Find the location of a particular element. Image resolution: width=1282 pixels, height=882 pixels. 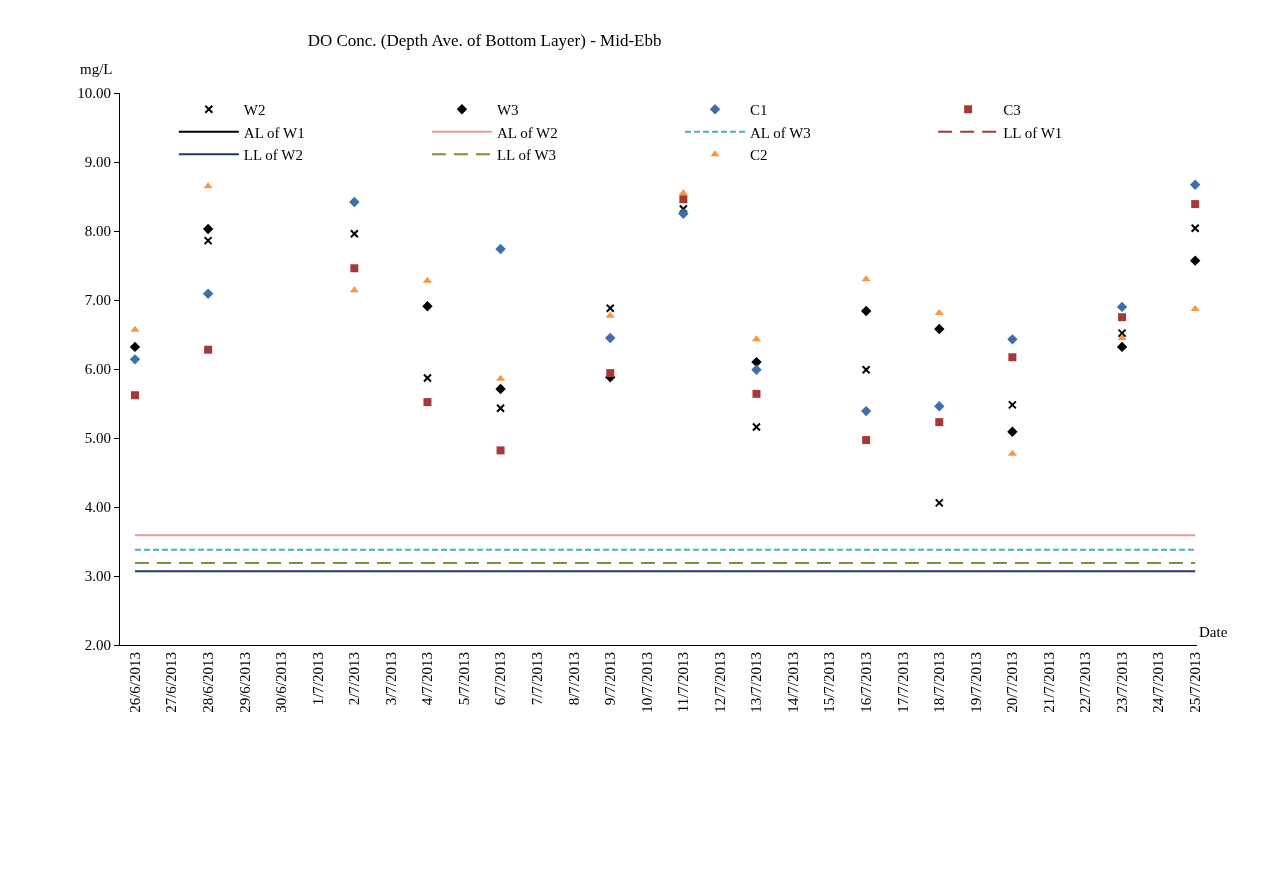

x-tick-label: 21/7/2013 is located at coordinates (1048, 682).